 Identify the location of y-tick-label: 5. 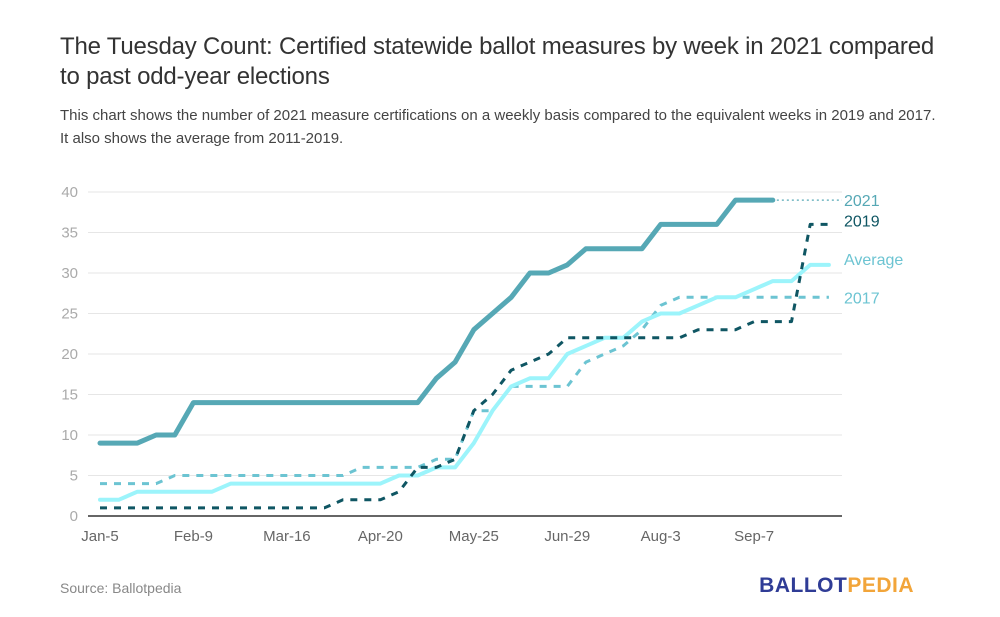
(74, 476).